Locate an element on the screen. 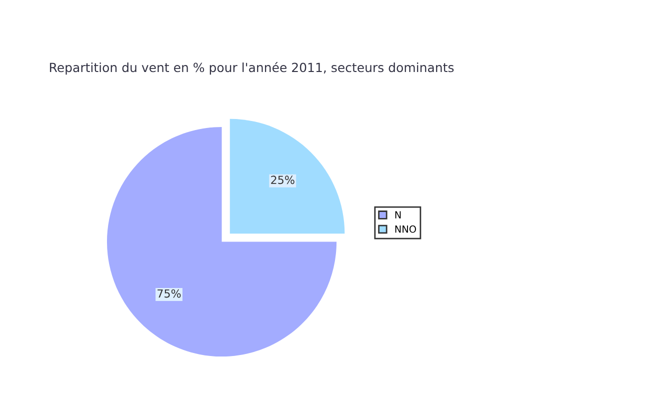  legend-label: NNO is located at coordinates (405, 229).